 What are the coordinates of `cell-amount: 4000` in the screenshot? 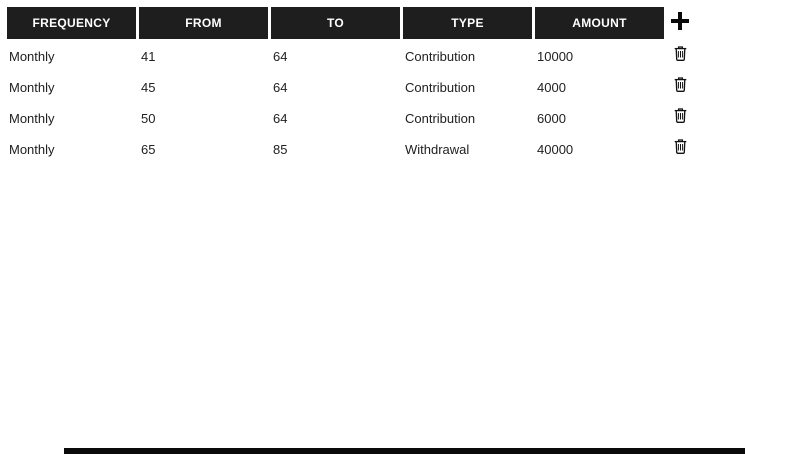 It's located at (551, 87).